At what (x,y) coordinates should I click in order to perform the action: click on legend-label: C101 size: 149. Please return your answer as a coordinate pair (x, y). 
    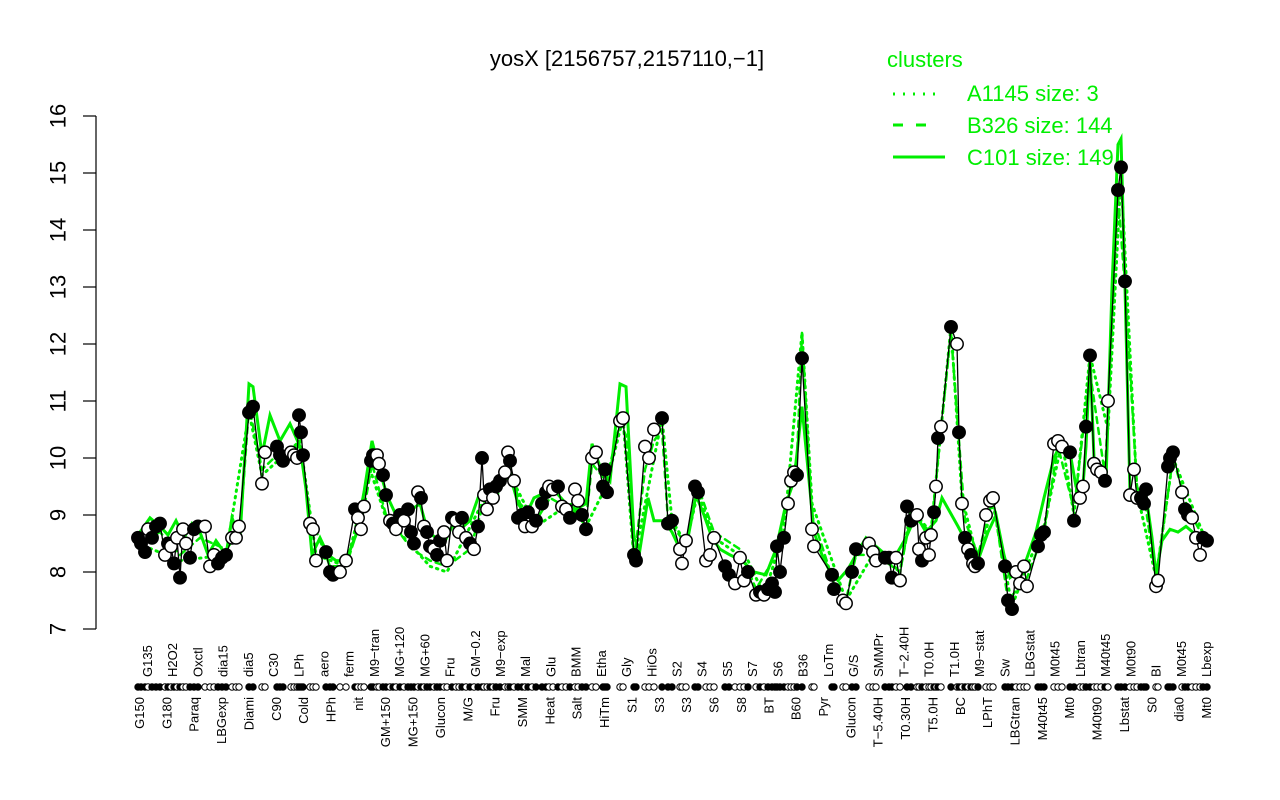
    Looking at the image, I should click on (1040, 157).